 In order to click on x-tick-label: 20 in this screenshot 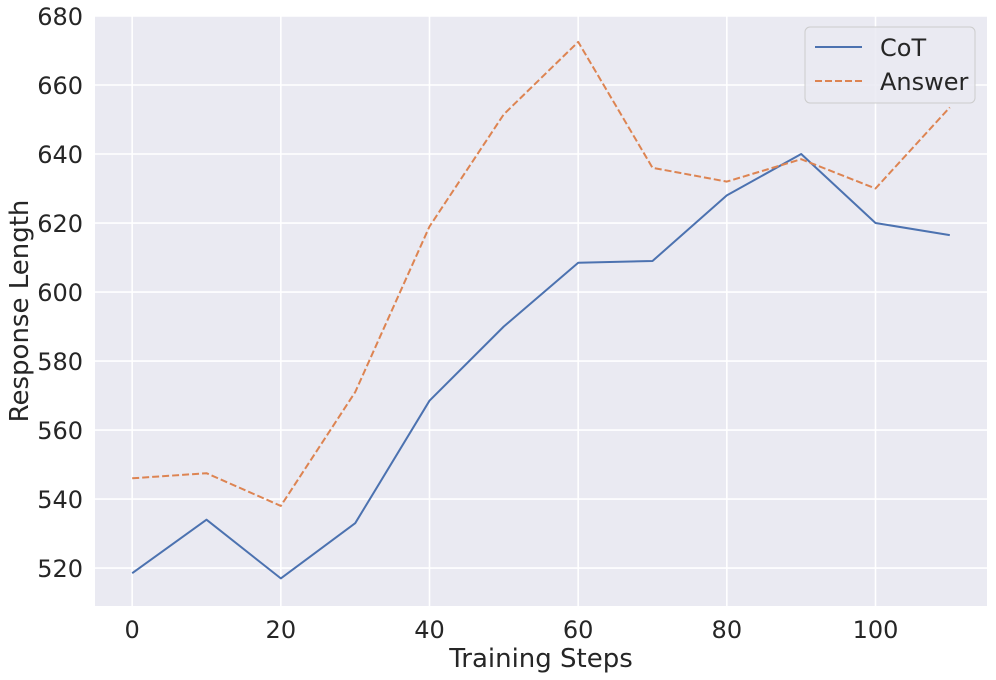, I will do `click(281, 630)`.